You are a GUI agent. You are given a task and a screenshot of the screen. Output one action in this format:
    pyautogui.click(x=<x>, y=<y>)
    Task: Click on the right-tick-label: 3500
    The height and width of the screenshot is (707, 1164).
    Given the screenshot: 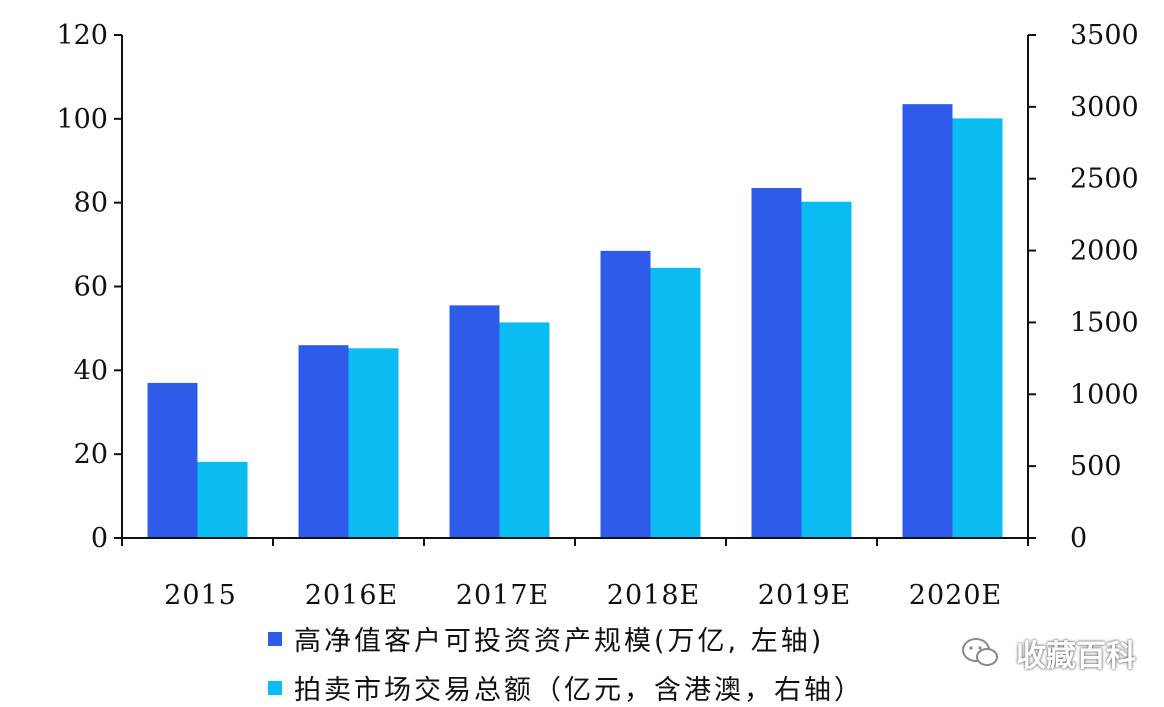 What is the action you would take?
    pyautogui.click(x=1104, y=35)
    